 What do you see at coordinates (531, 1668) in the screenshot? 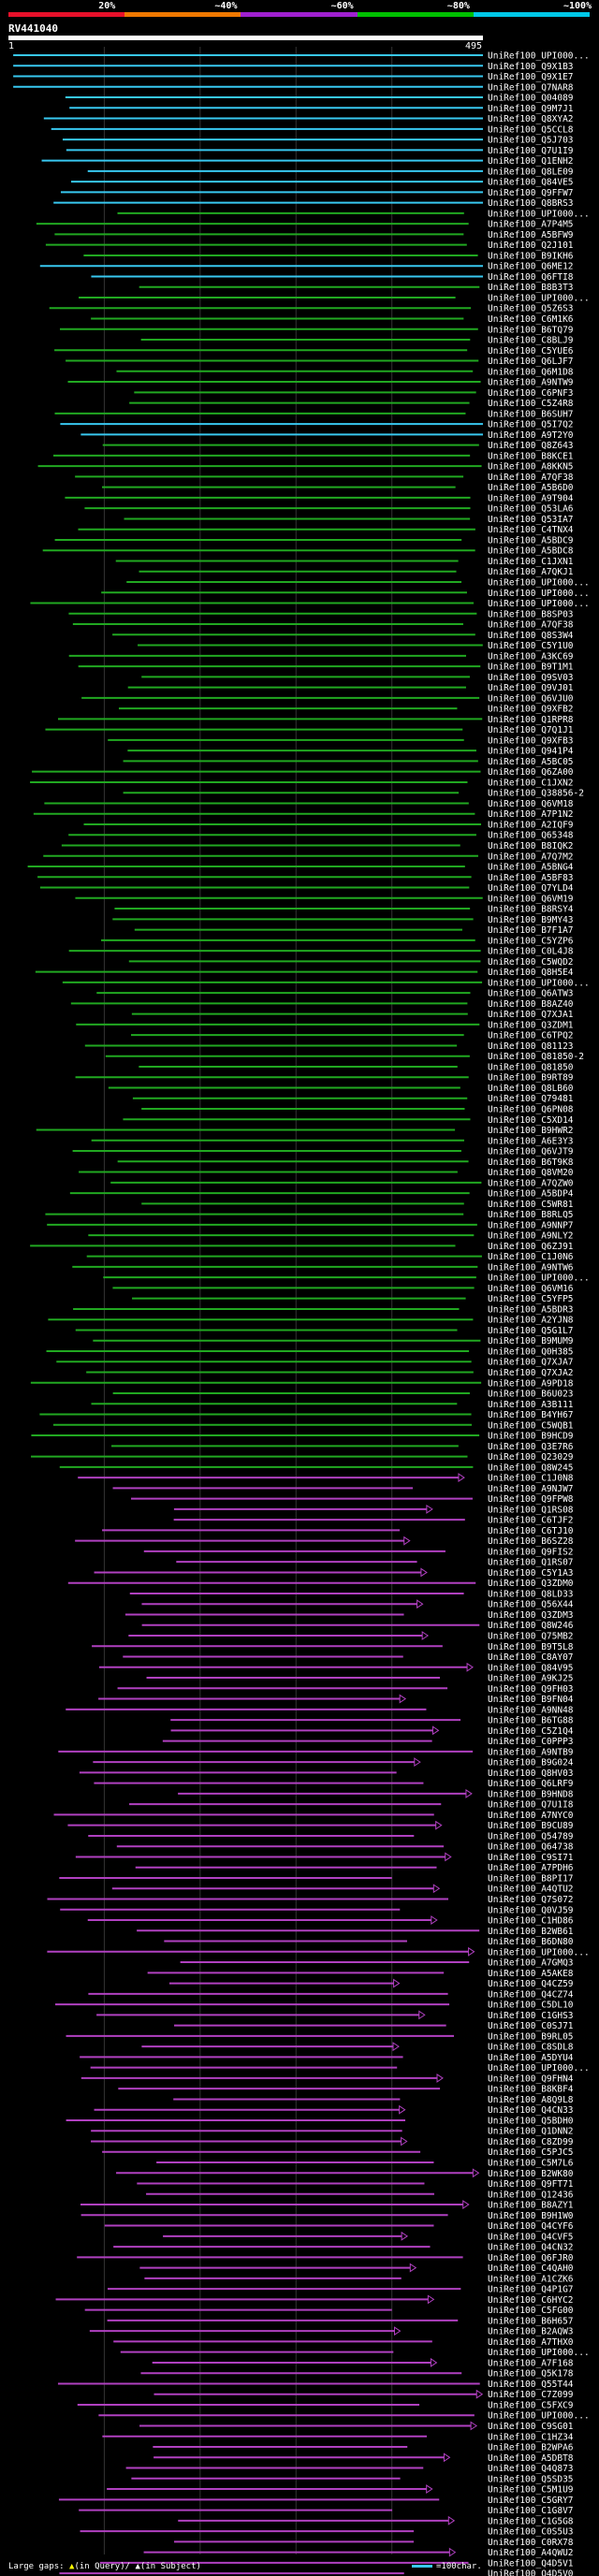
I see `hit-label: UniRef100_Q84V95` at bounding box center [531, 1668].